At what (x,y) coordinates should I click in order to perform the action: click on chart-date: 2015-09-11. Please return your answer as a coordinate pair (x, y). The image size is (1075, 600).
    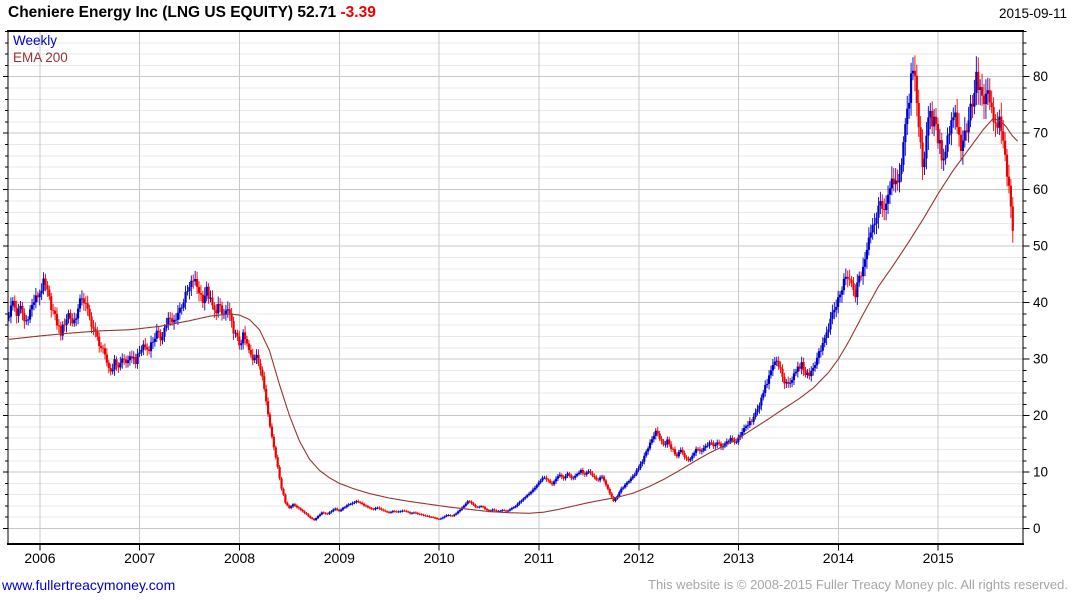
    Looking at the image, I should click on (1032, 13).